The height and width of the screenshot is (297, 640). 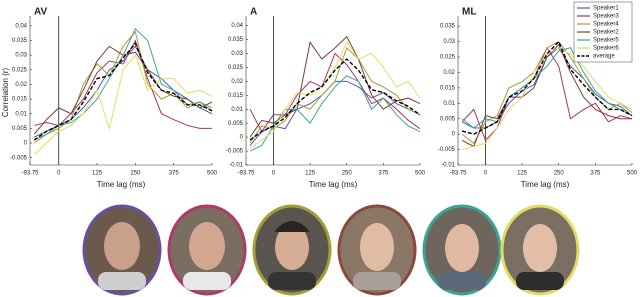 What do you see at coordinates (40, 12) in the screenshot?
I see `chart-title: AV` at bounding box center [40, 12].